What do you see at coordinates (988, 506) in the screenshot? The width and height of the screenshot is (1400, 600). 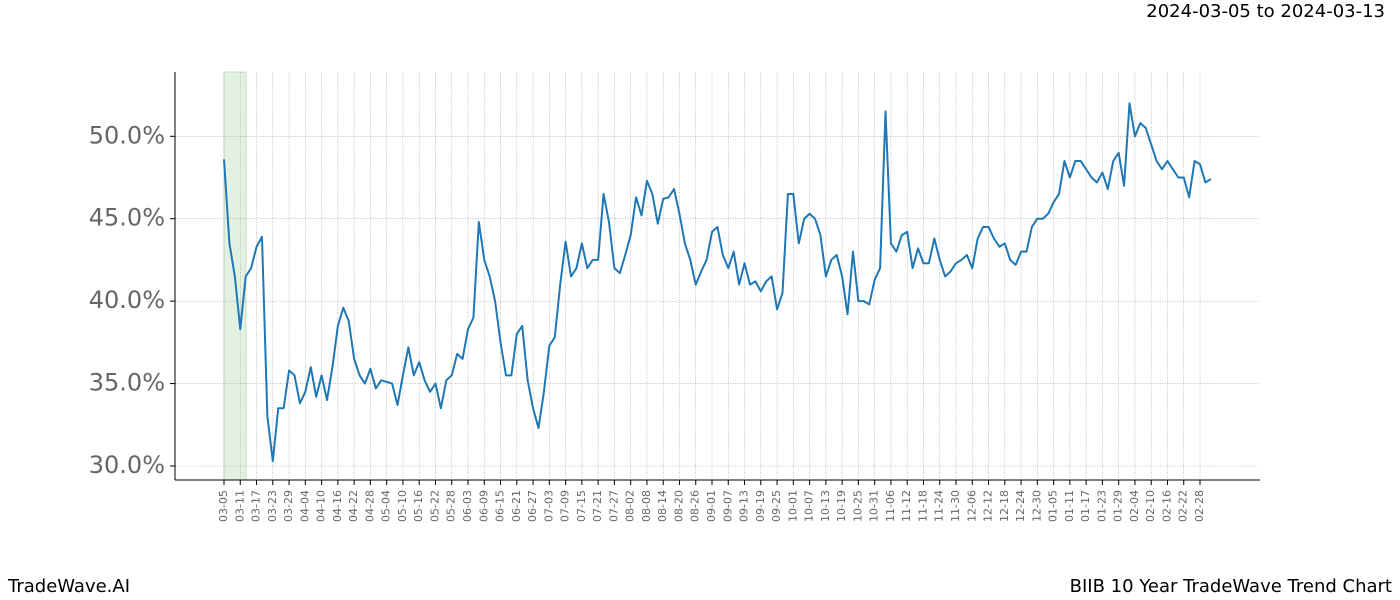 I see `x-tick-label: 12-12` at bounding box center [988, 506].